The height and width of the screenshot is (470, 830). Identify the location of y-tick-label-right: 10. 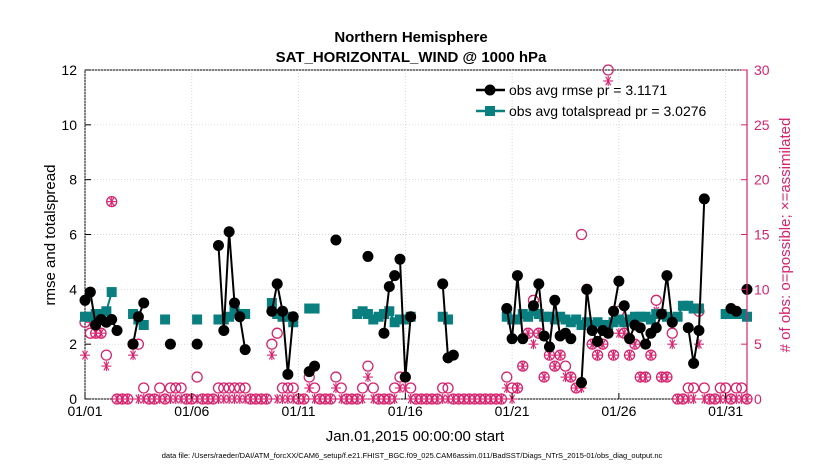
(762, 289).